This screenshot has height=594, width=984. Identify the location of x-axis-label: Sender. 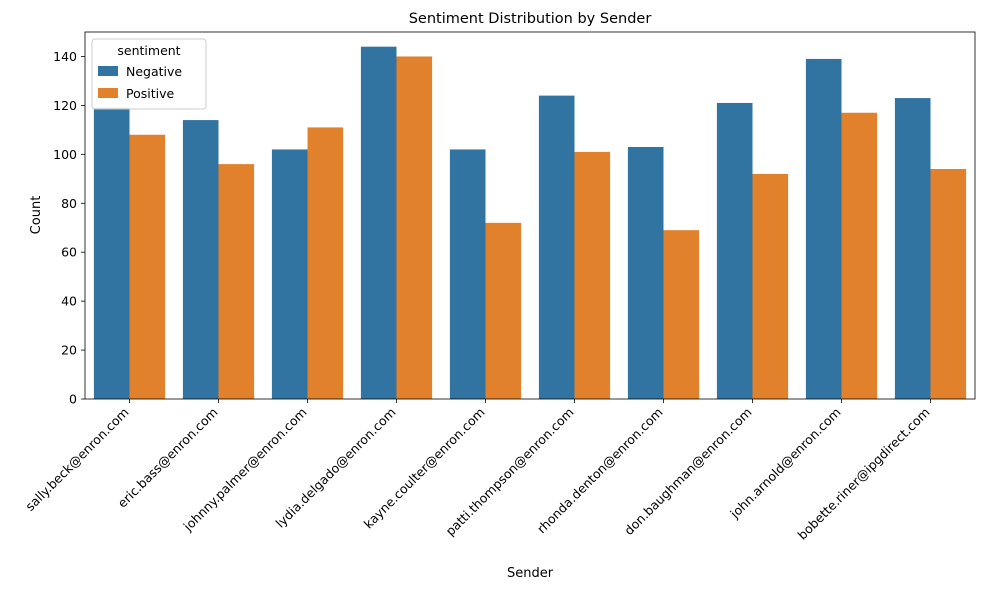
(530, 573).